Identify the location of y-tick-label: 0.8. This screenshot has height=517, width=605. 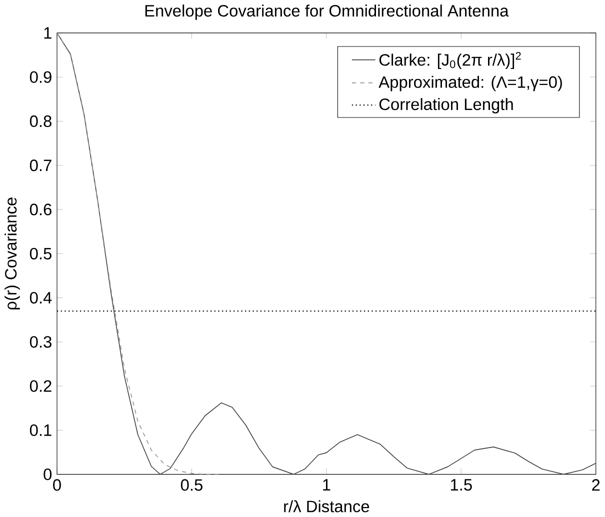
(41, 121).